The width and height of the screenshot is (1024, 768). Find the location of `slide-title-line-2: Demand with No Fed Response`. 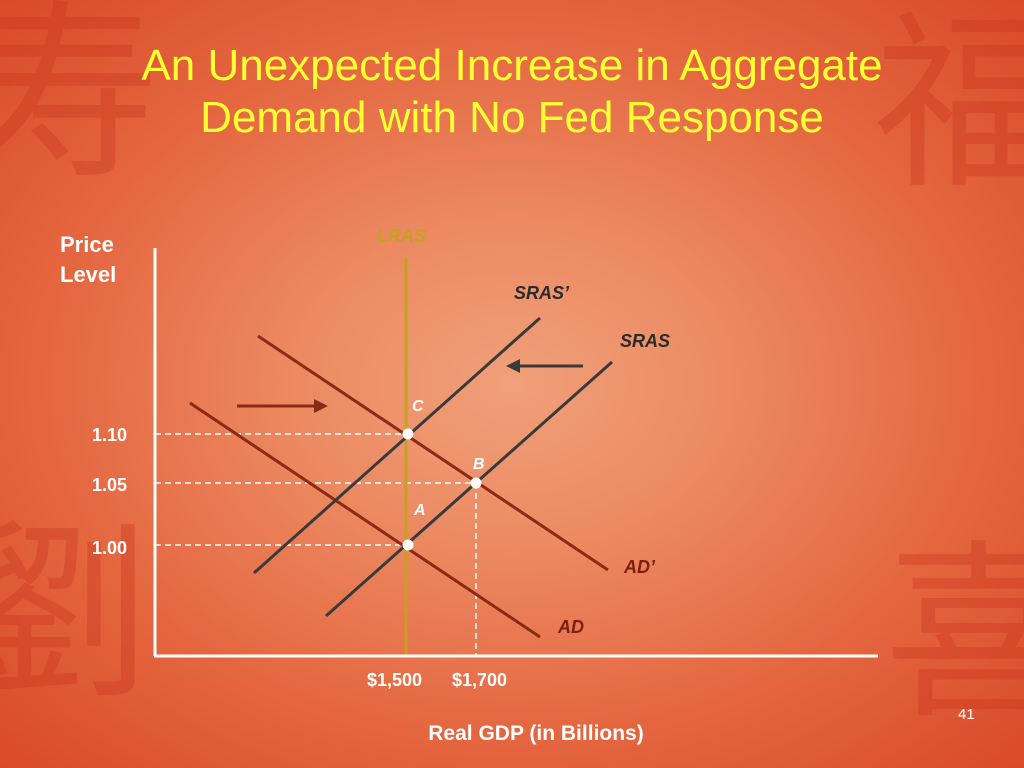

slide-title-line-2: Demand with No Fed Response is located at coordinates (512, 117).